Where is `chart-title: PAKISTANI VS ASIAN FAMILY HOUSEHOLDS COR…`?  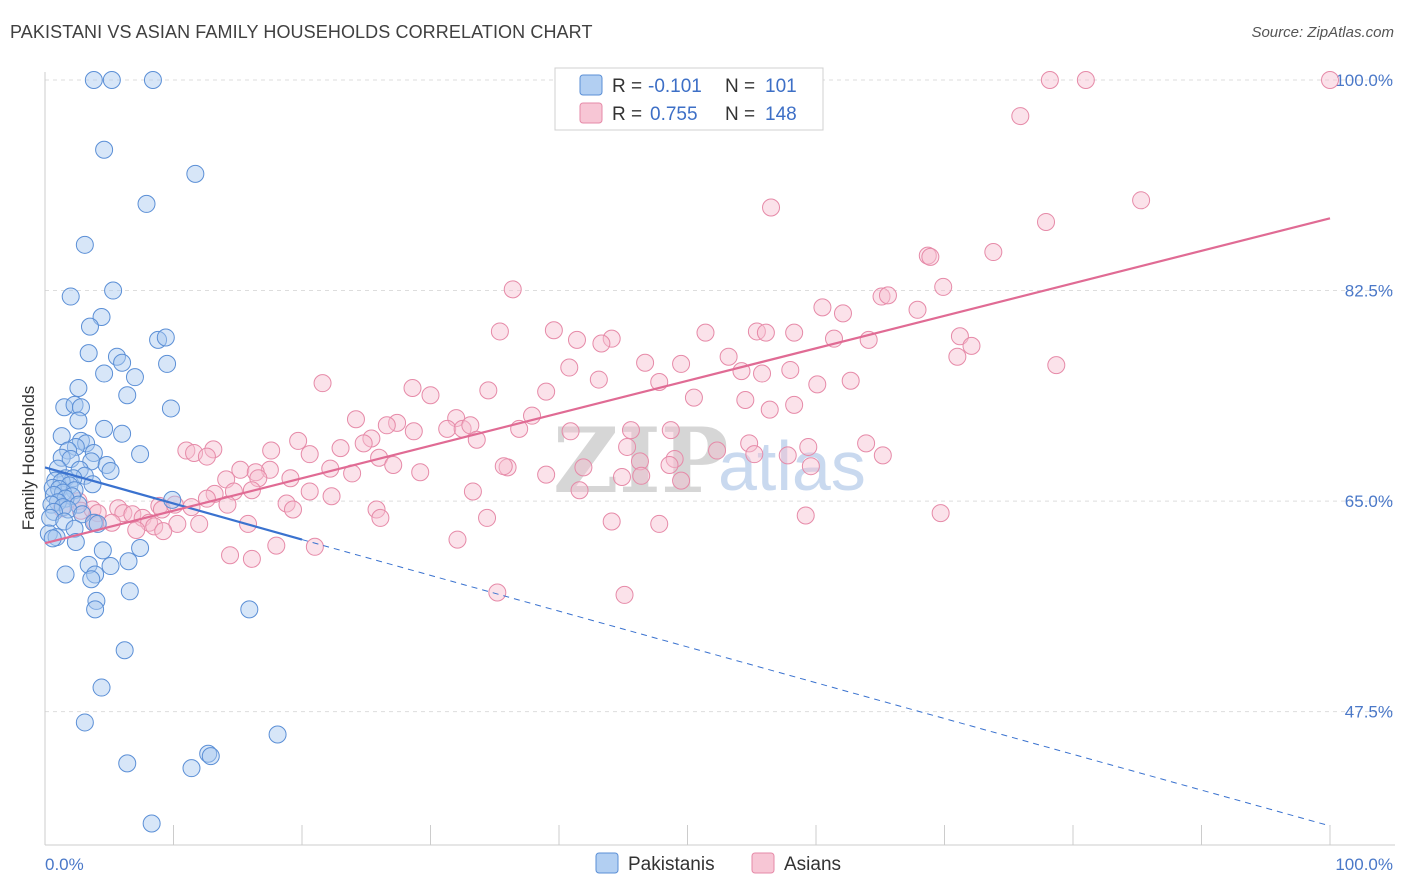 chart-title: PAKISTANI VS ASIAN FAMILY HOUSEHOLDS COR… is located at coordinates (301, 32).